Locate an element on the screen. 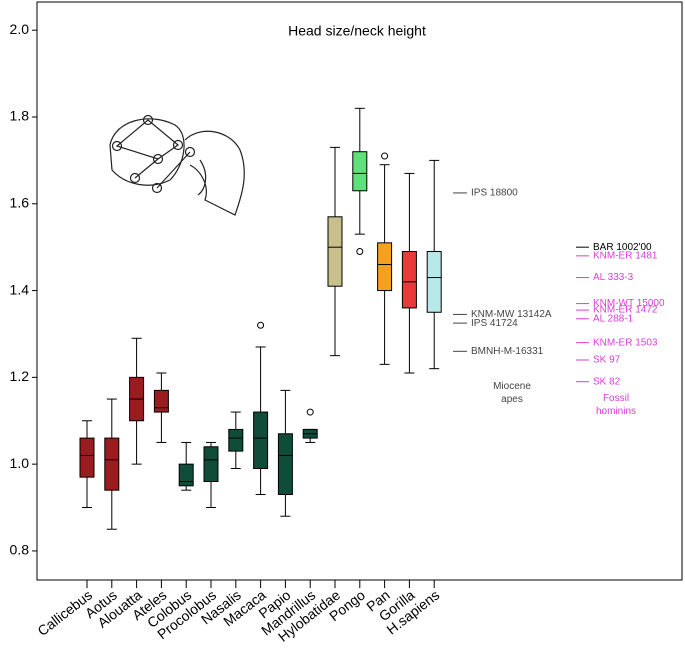 This screenshot has width=685, height=667. femur-sketch is located at coordinates (177, 165).